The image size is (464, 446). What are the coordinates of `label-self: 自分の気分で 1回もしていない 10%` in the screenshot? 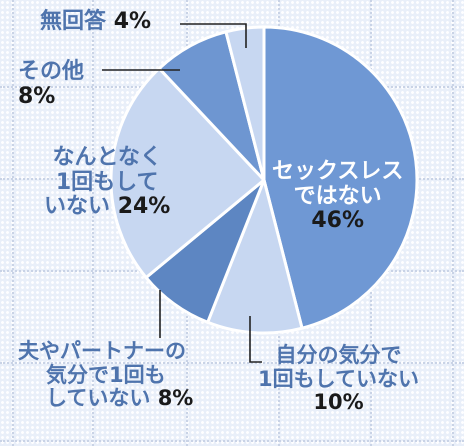 It's located at (338, 379).